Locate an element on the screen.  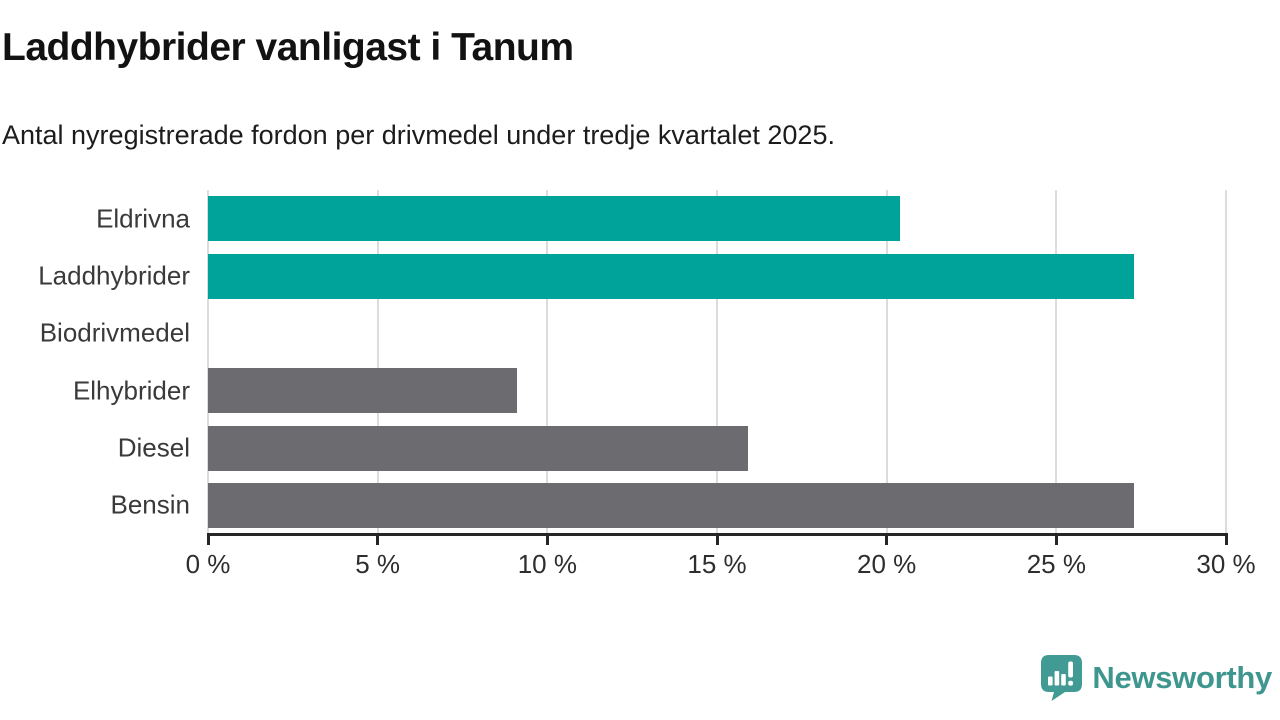
x-tick-25pct is located at coordinates (1056, 539).